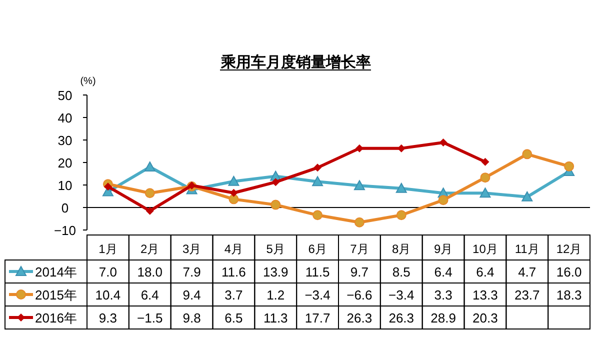  Describe the element at coordinates (108, 249) in the screenshot. I see `x-tick-label: 1月` at that location.